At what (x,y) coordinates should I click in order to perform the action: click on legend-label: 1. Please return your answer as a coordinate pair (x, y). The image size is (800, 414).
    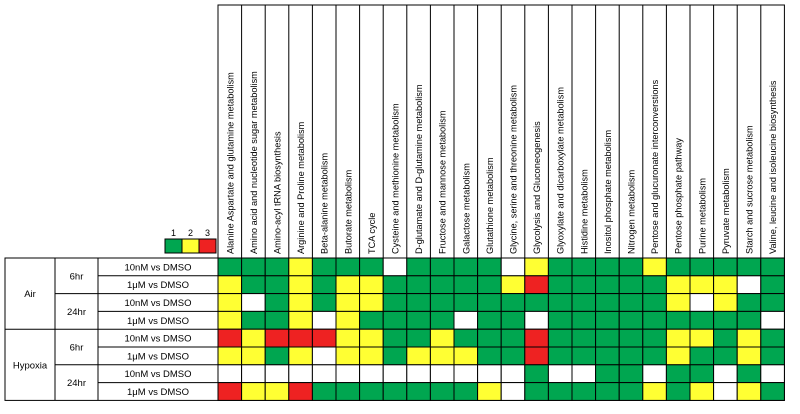
    Looking at the image, I should click on (173, 233).